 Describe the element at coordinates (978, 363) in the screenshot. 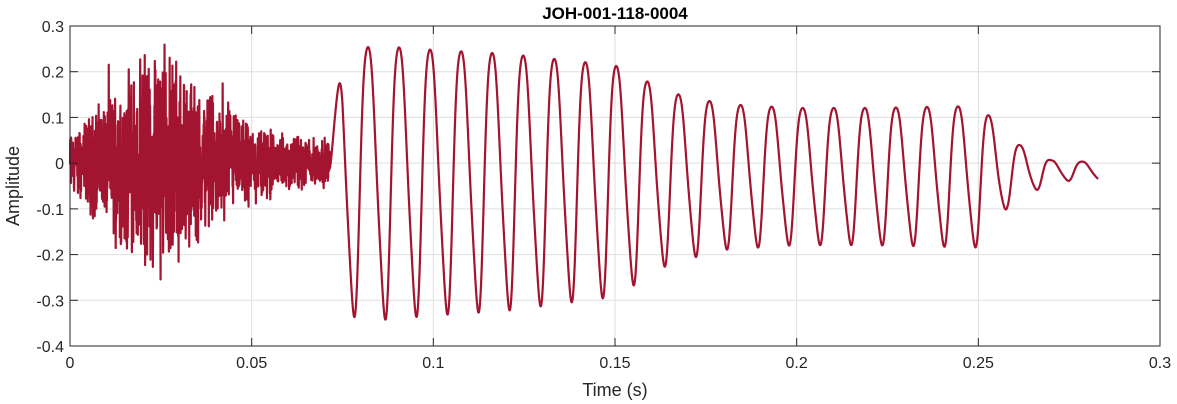

I see `x-tick-label: 0.25` at that location.